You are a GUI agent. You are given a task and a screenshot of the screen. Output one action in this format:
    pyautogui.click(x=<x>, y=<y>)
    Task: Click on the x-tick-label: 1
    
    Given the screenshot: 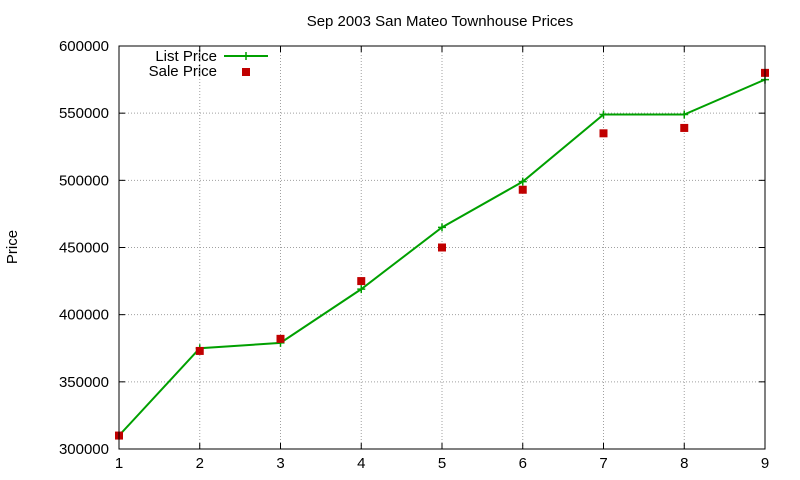 What is the action you would take?
    pyautogui.click(x=119, y=463)
    